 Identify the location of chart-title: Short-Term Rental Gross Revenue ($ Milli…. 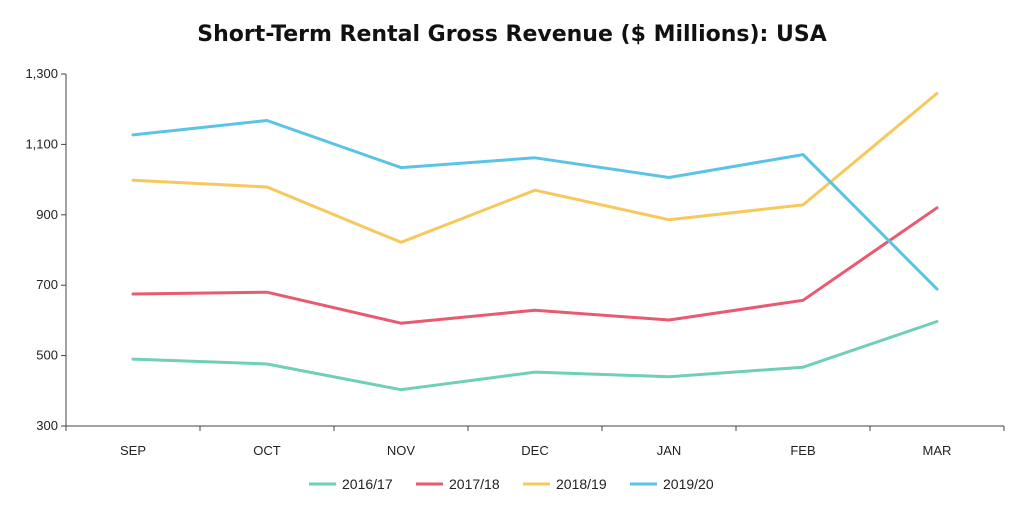
(512, 34).